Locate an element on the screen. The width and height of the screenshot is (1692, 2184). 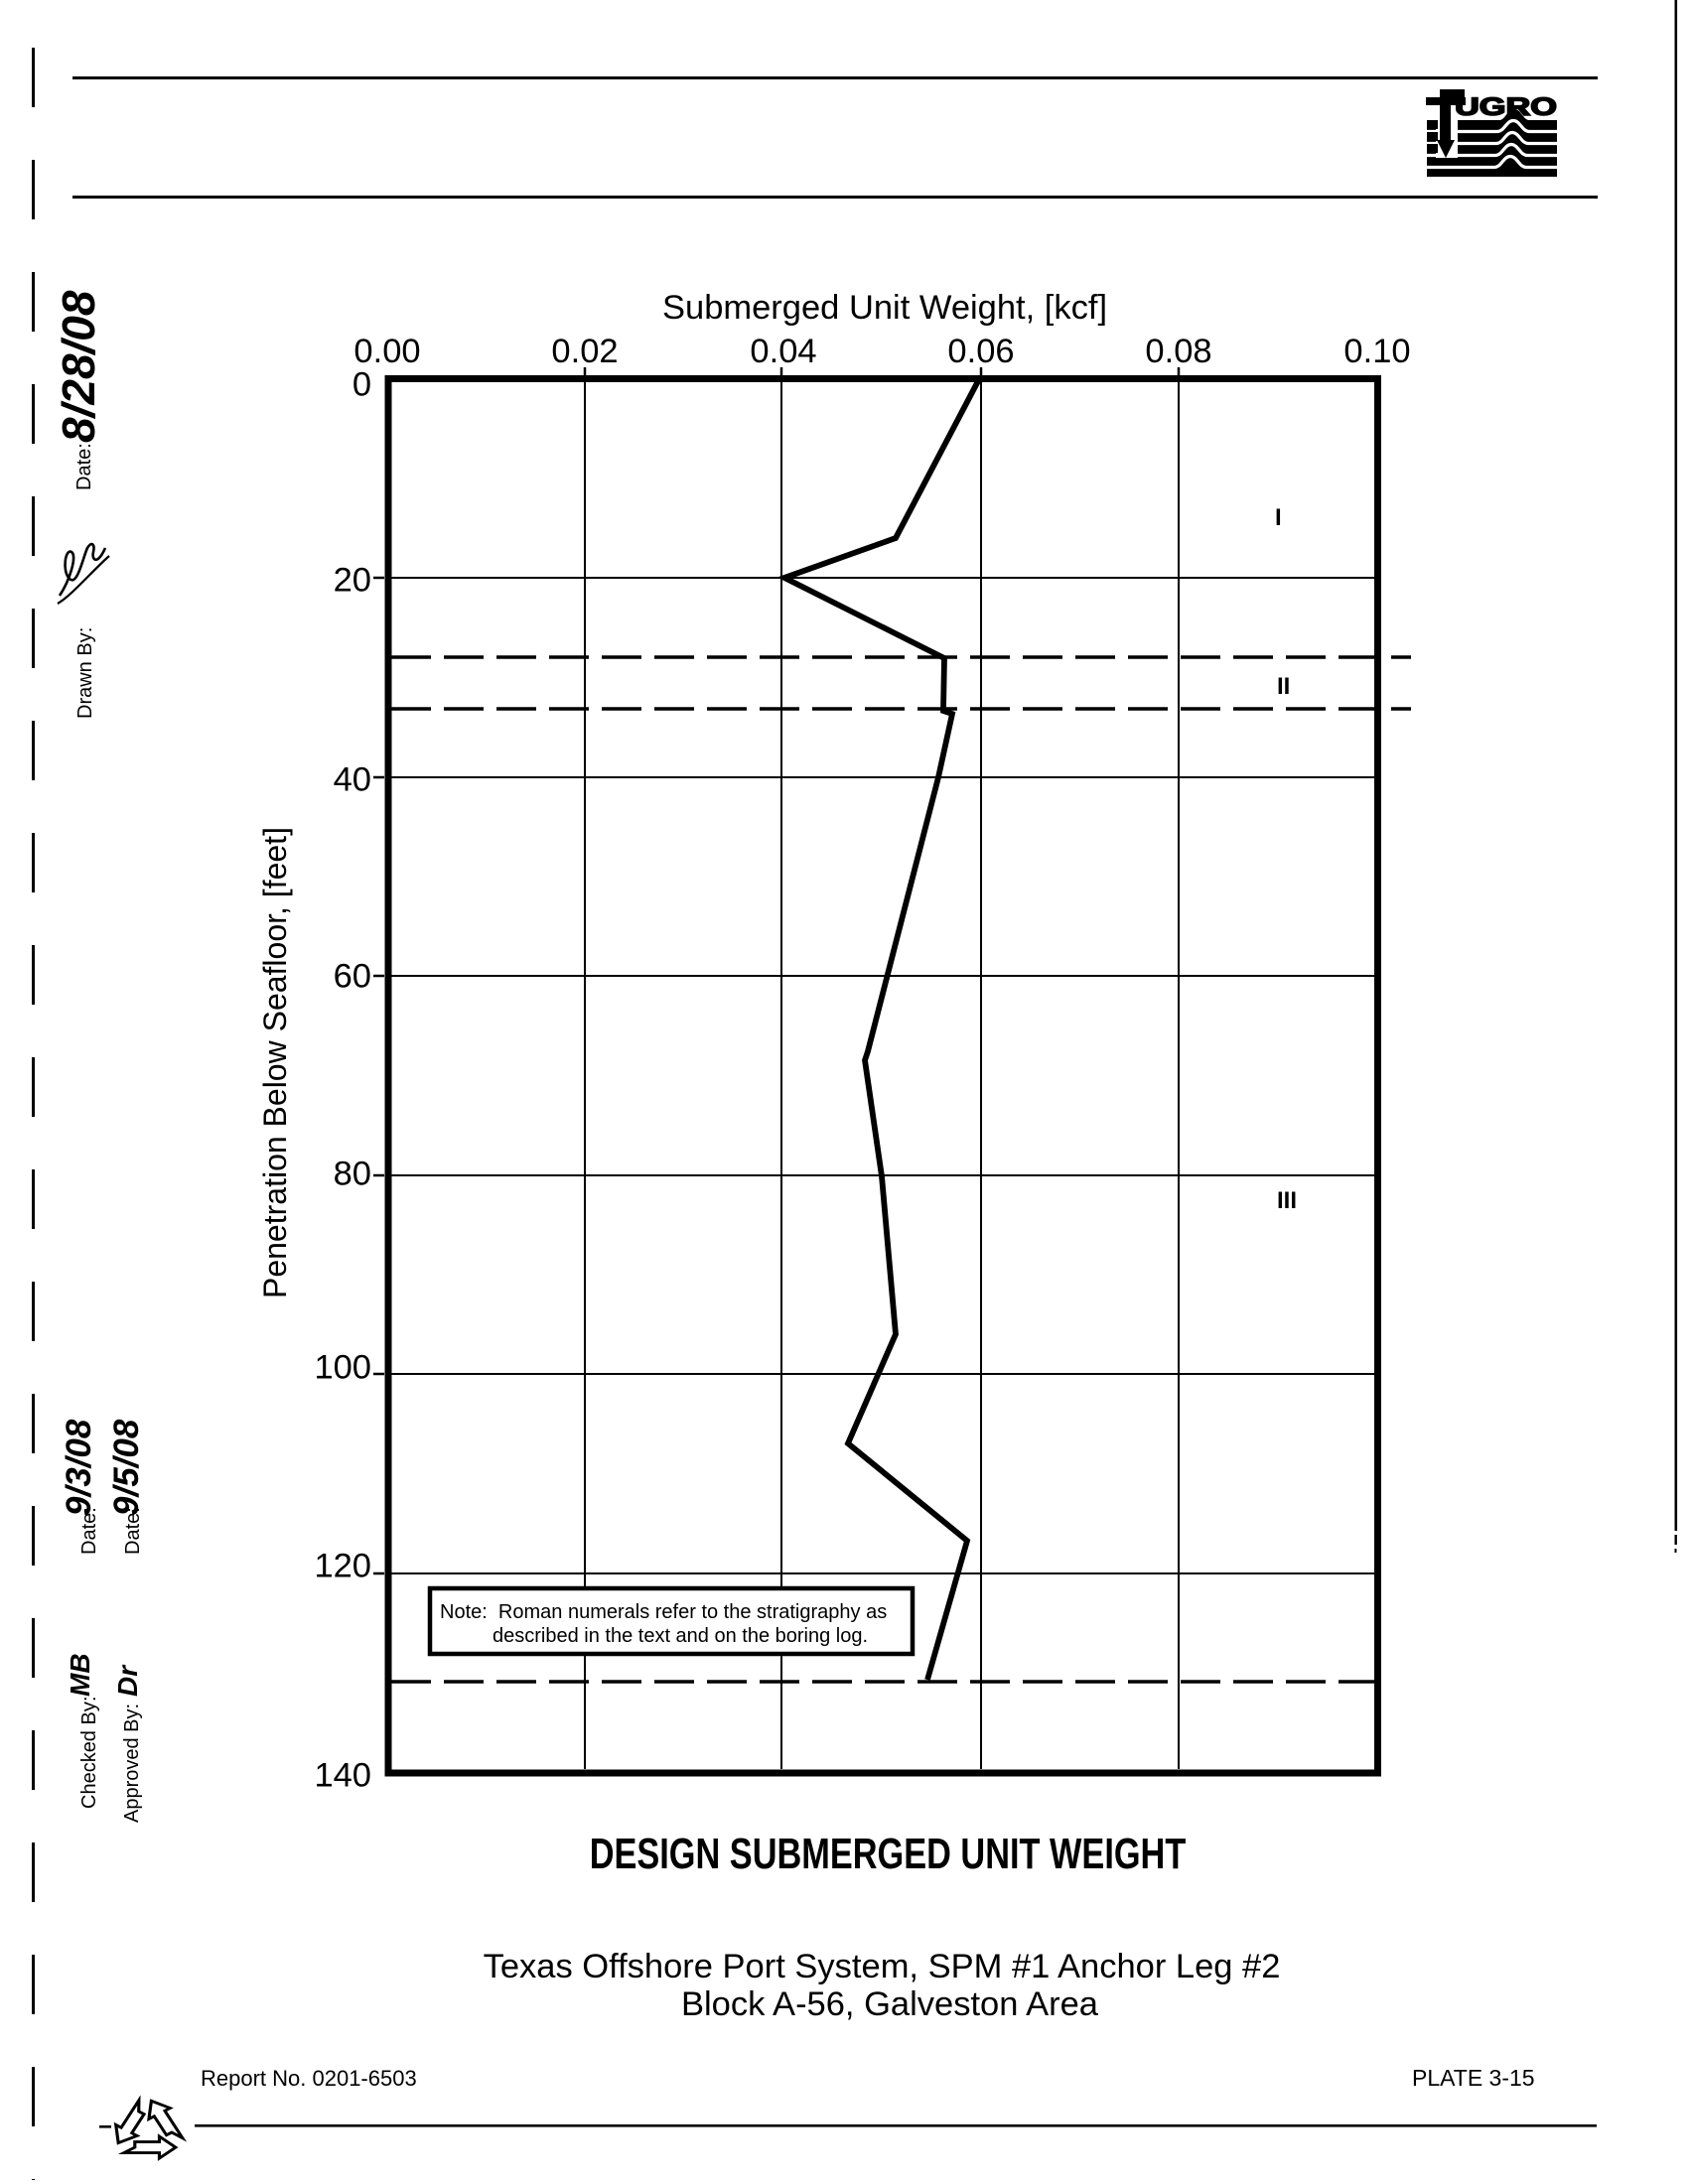
svg-text: UGRO is located at coordinates (1506, 107).